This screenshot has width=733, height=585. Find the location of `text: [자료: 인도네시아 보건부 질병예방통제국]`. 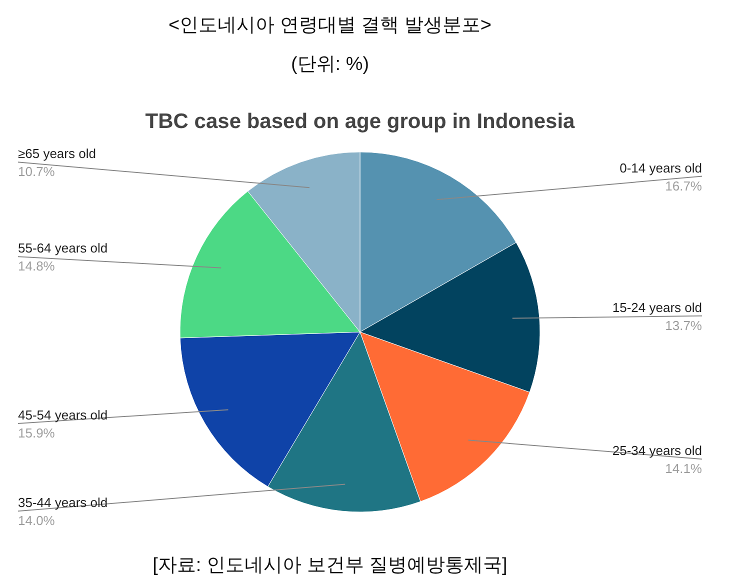

text: [자료: 인도네시아 보건부 질병예방통제국] is located at coordinates (330, 565).